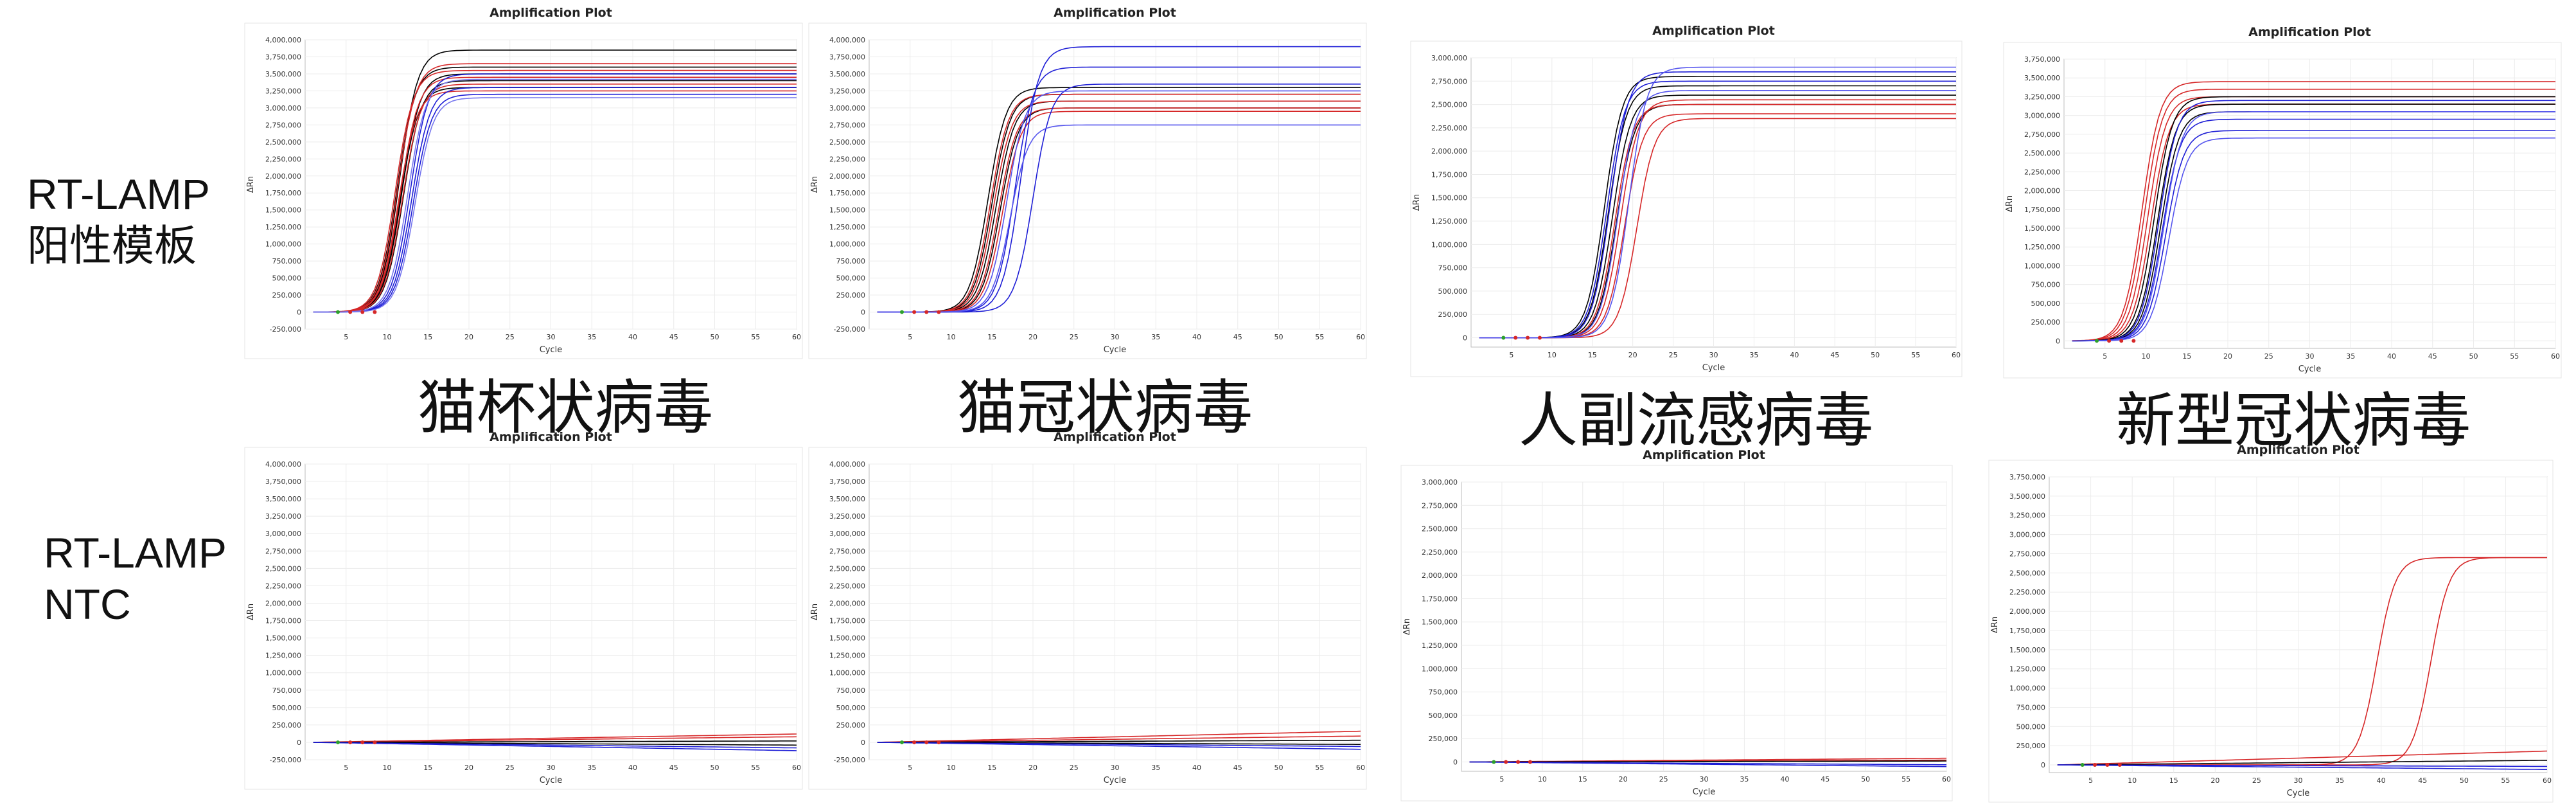  What do you see at coordinates (118, 219) in the screenshot?
I see `row-label-positive: RT-LAMP 阳性模板` at bounding box center [118, 219].